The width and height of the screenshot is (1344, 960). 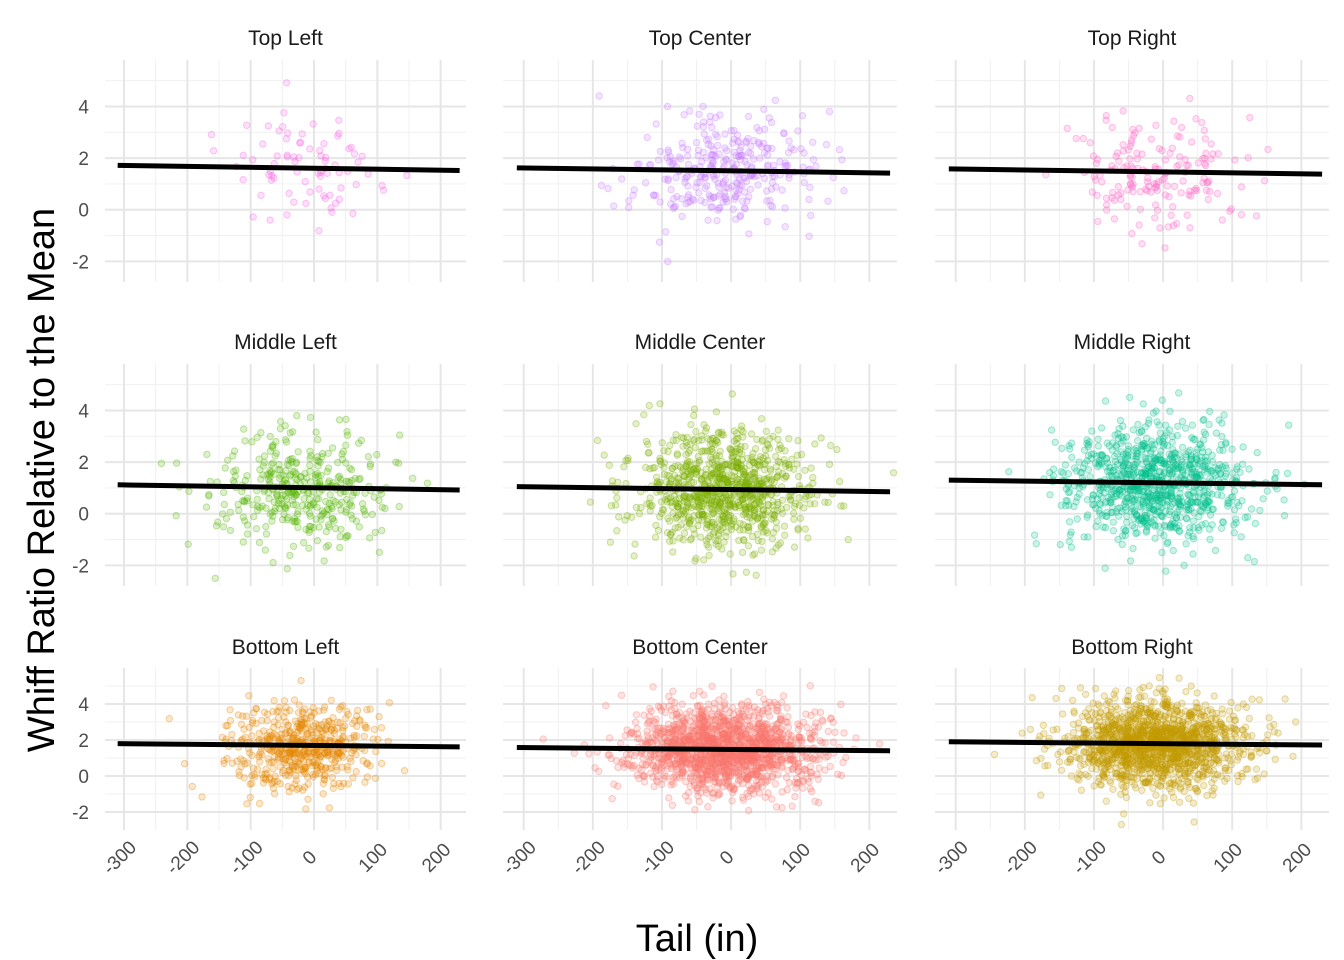 What do you see at coordinates (80, 262) in the screenshot?
I see `y-tick-label: -2` at bounding box center [80, 262].